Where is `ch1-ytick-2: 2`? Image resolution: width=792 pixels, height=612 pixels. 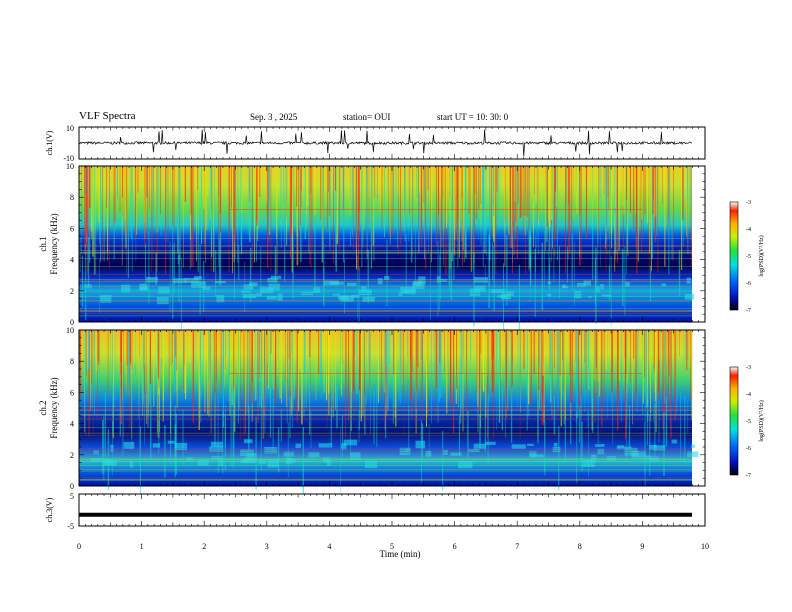 ch1-ytick-2: 2 is located at coordinates (72, 291).